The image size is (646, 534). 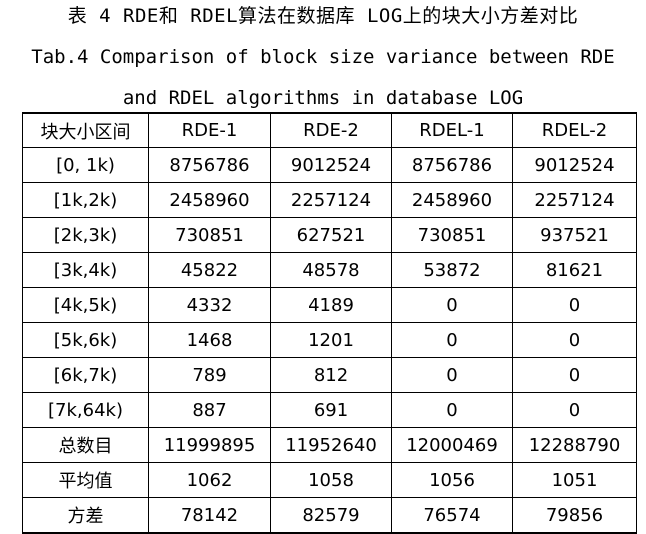 What do you see at coordinates (209, 130) in the screenshot?
I see `header-rde-1: RDE-1` at bounding box center [209, 130].